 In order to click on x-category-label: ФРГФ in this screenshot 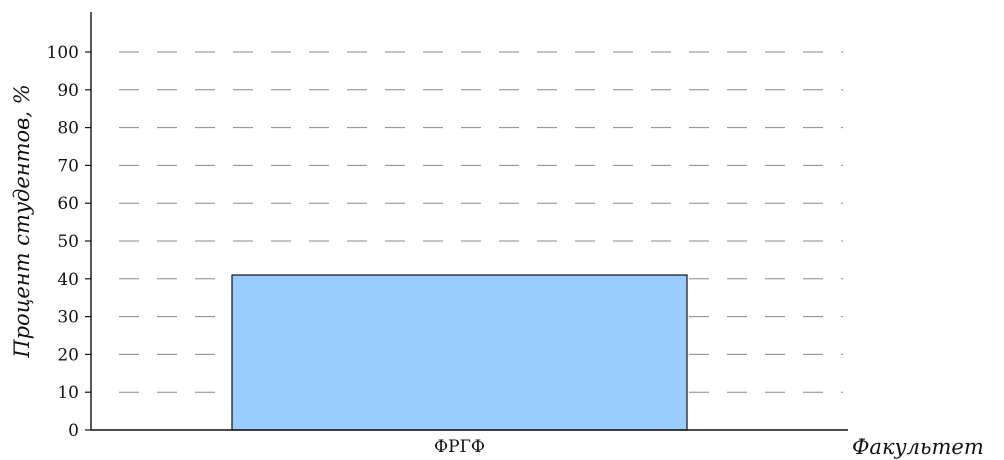, I will do `click(459, 447)`.